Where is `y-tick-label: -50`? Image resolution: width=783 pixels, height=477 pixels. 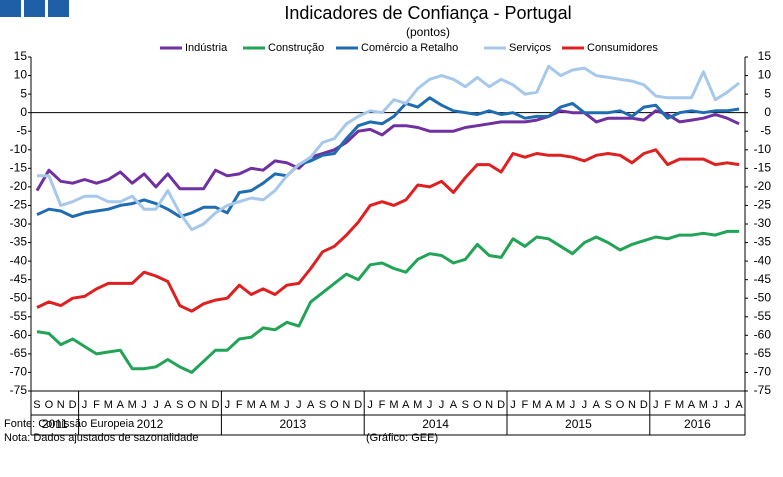
y-tick-label: -50 is located at coordinates (19, 297).